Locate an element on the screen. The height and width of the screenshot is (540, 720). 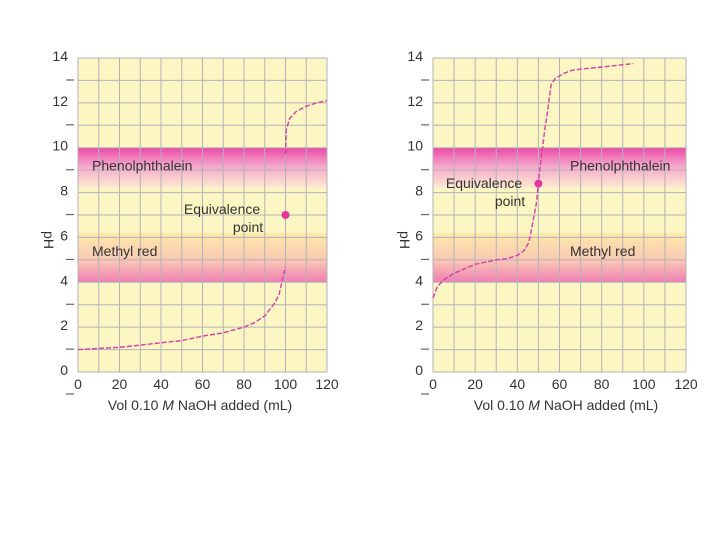
titration-curve is located at coordinates (533, 180).